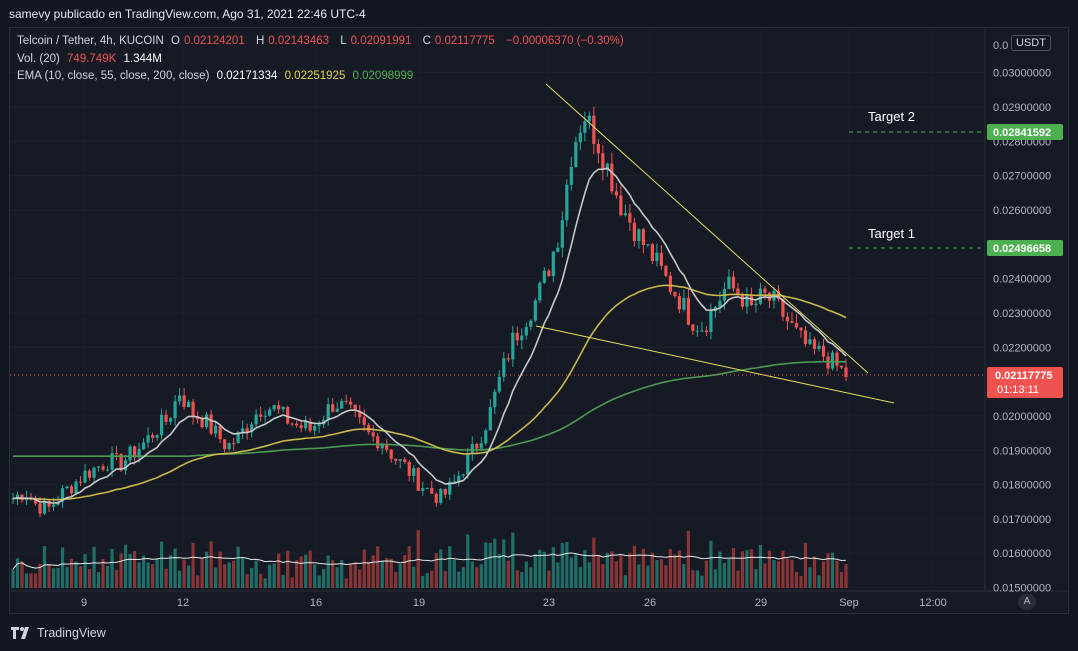 Image resolution: width=1078 pixels, height=651 pixels. I want to click on legend-volume: Vol. (20) 749.749K 1.344M, so click(89, 59).